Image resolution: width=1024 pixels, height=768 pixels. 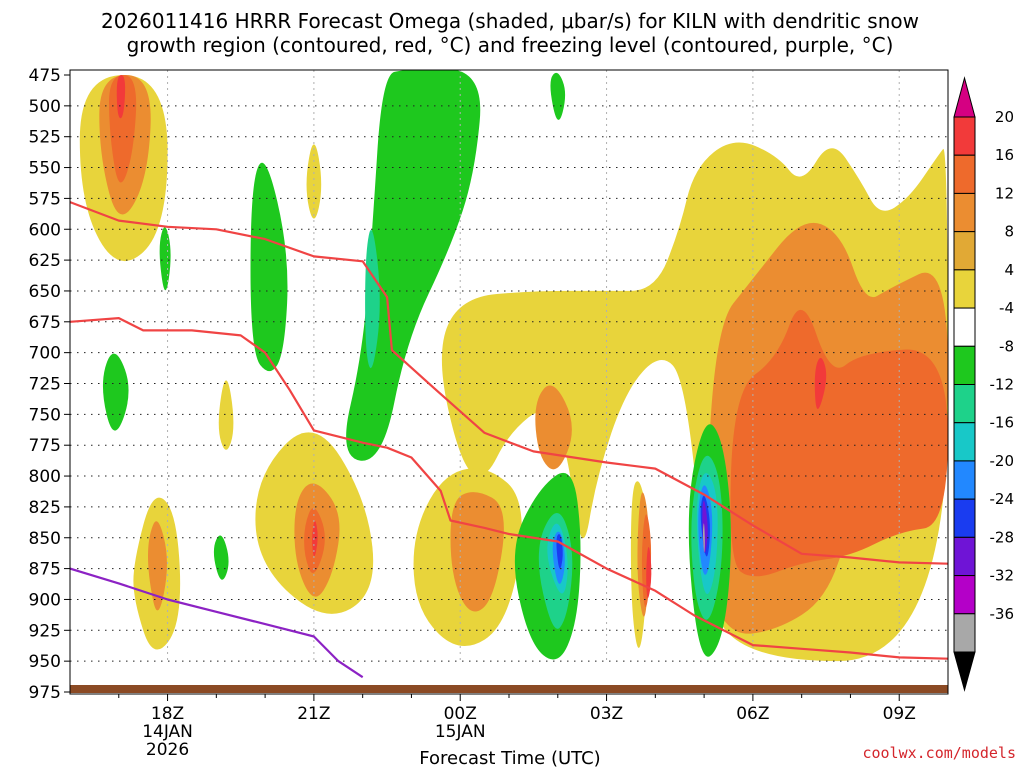 What do you see at coordinates (1002, 499) in the screenshot?
I see `colorbar-label: -24` at bounding box center [1002, 499].